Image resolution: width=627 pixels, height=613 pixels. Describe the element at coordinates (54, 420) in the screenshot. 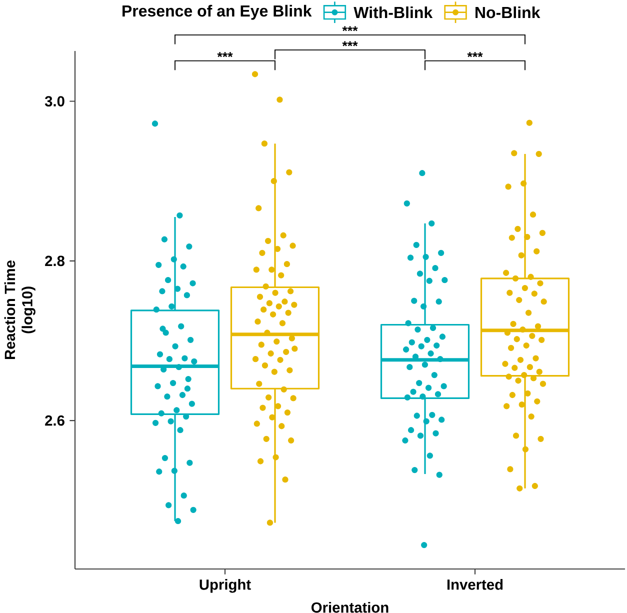

I see `y-tick-label: 2.6` at that location.